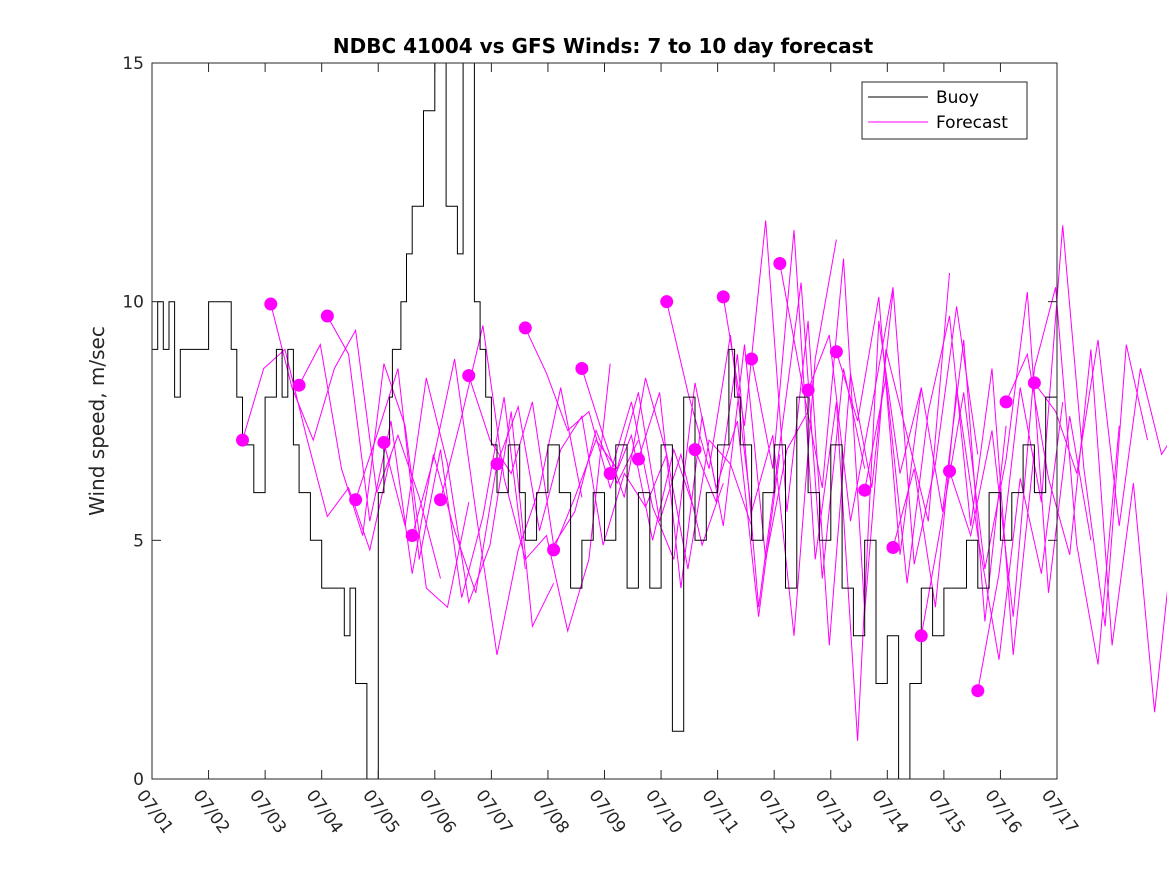 Image resolution: width=1167 pixels, height=875 pixels. I want to click on legend-forecast-label: Forecast, so click(972, 123).